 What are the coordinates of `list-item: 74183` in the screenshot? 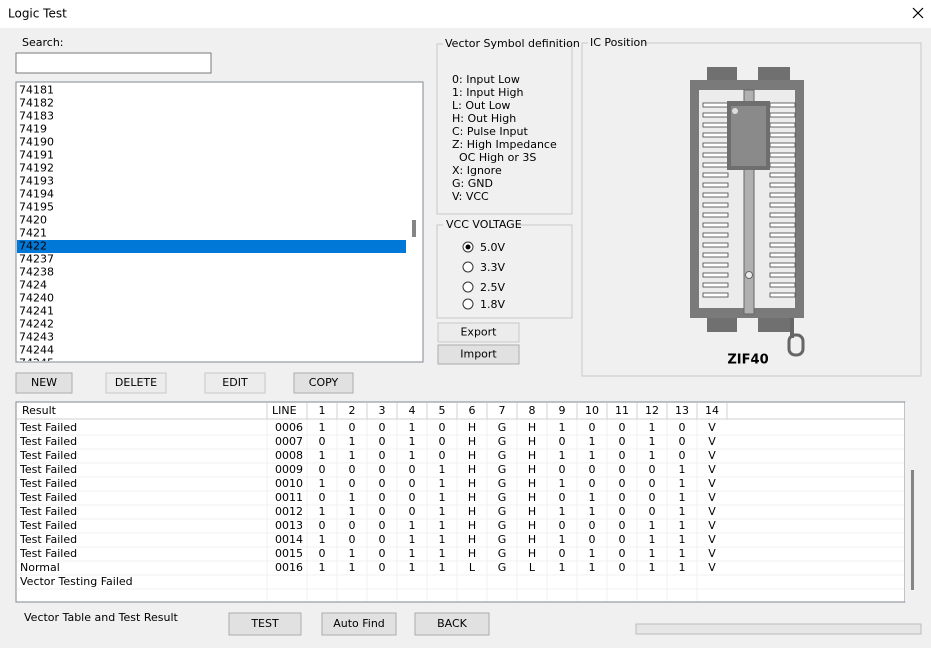 It's located at (36, 116).